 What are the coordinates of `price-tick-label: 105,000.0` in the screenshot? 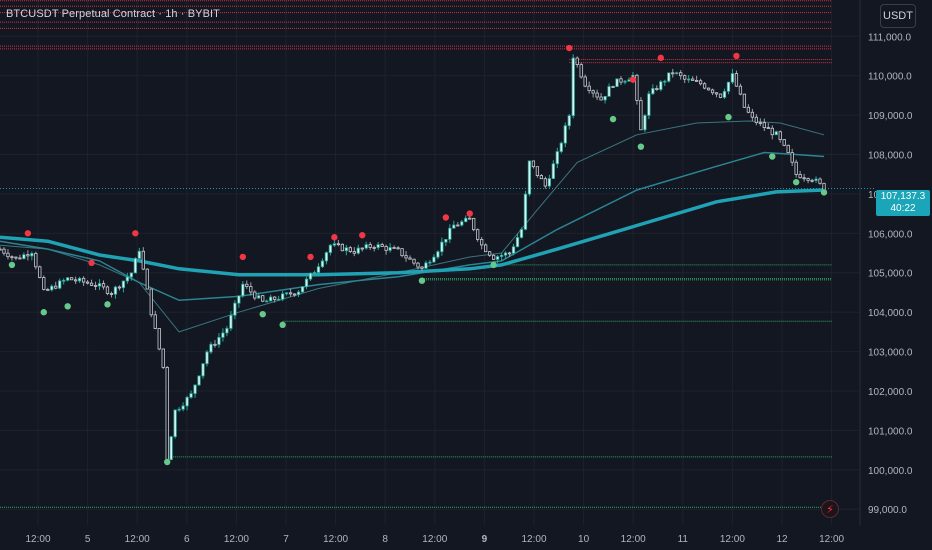 It's located at (890, 274).